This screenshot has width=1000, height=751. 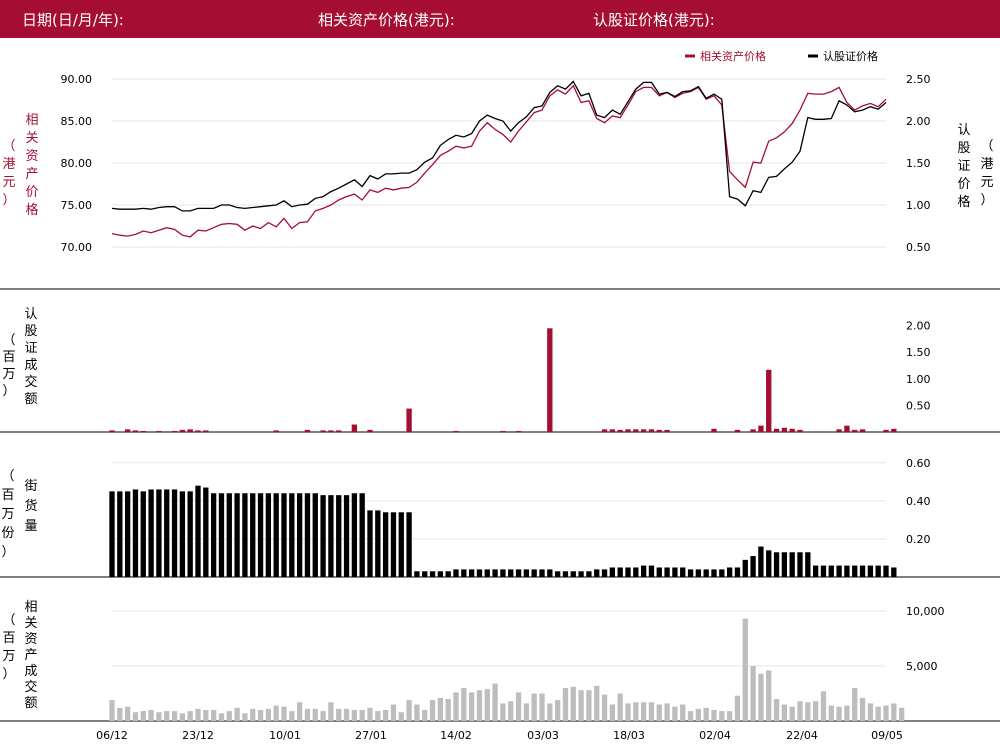 I want to click on left-axis-unit-char: 元, so click(x=8, y=182).